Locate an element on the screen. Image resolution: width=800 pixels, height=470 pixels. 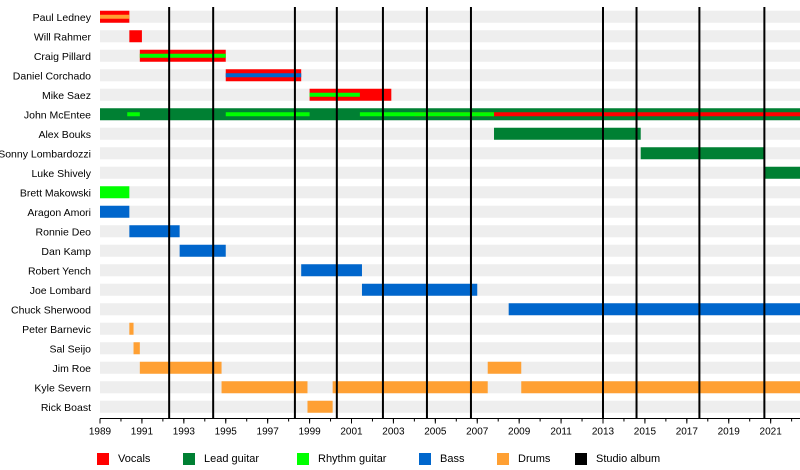
member-label: Sonny Lombardozzi is located at coordinates (45, 154).